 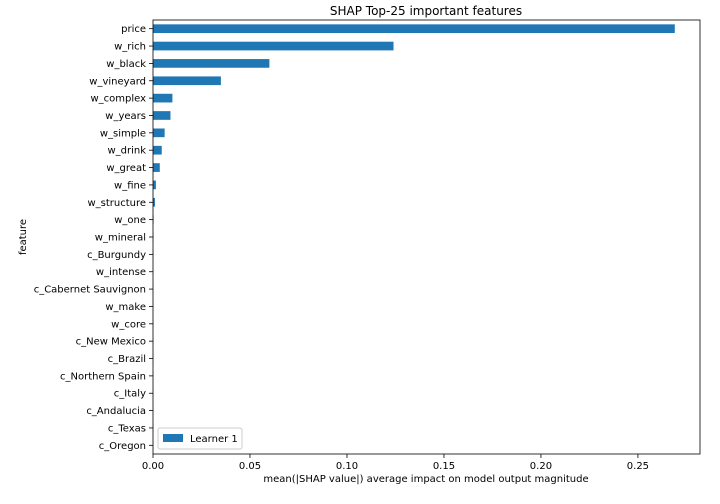 What do you see at coordinates (121, 272) in the screenshot?
I see `y-tick-label: w_intense` at bounding box center [121, 272].